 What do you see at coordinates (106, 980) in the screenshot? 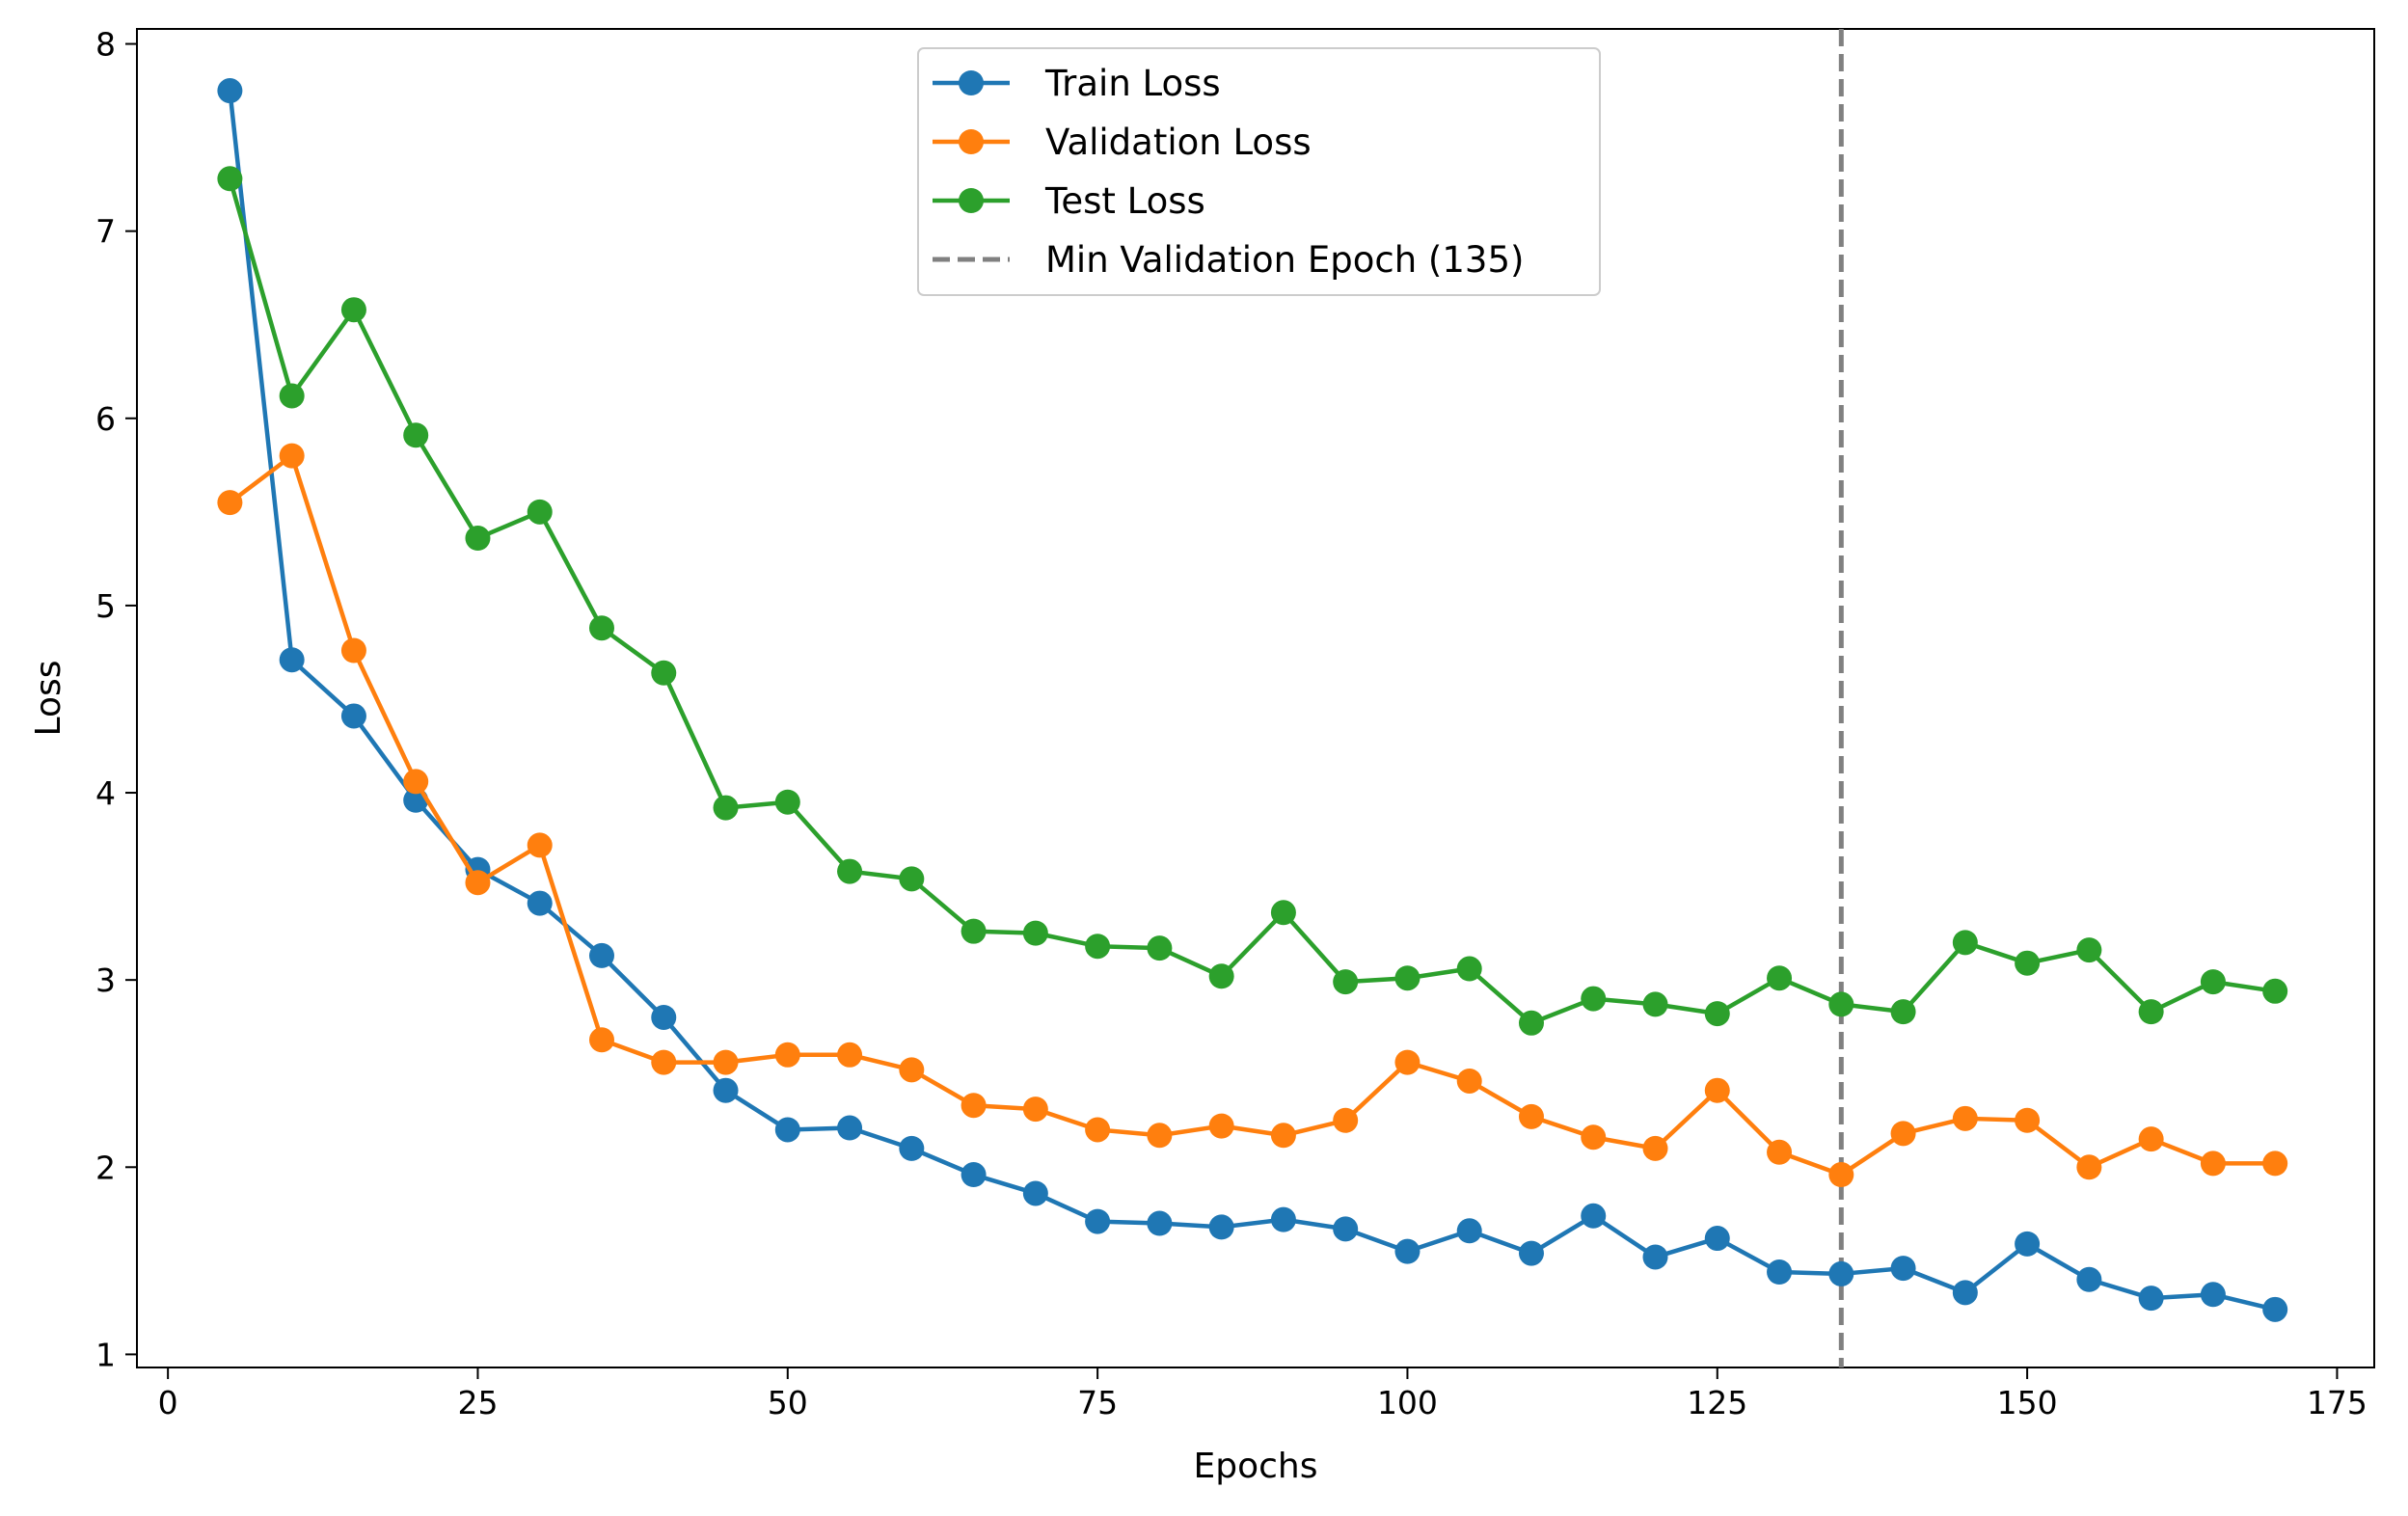
I see `y-tick-label: 3` at bounding box center [106, 980].